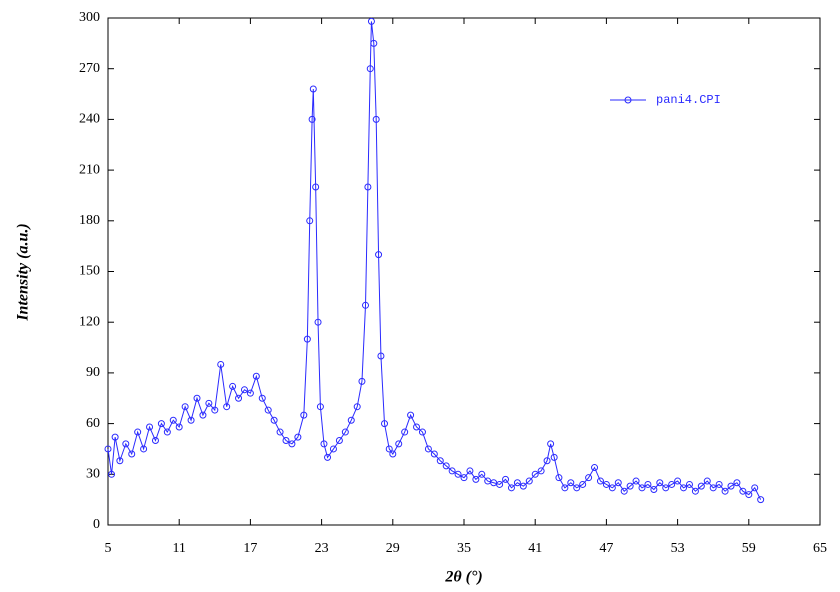 The image size is (840, 592). I want to click on x-tick-label: 17, so click(250, 548).